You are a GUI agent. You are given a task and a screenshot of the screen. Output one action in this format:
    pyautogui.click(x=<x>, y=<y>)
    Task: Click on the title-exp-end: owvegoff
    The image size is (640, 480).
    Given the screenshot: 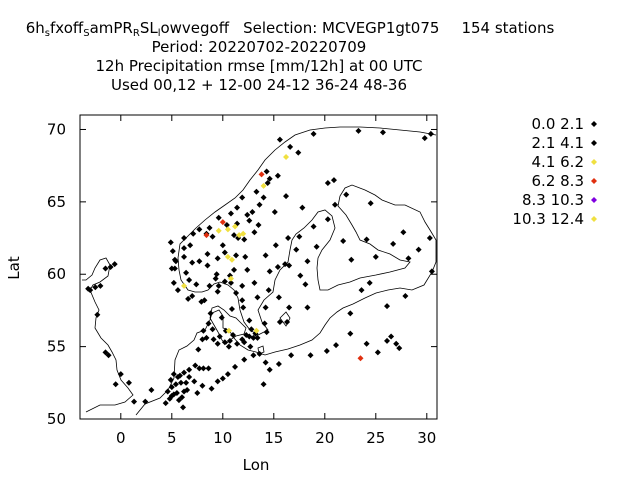 What is the action you would take?
    pyautogui.click(x=194, y=28)
    